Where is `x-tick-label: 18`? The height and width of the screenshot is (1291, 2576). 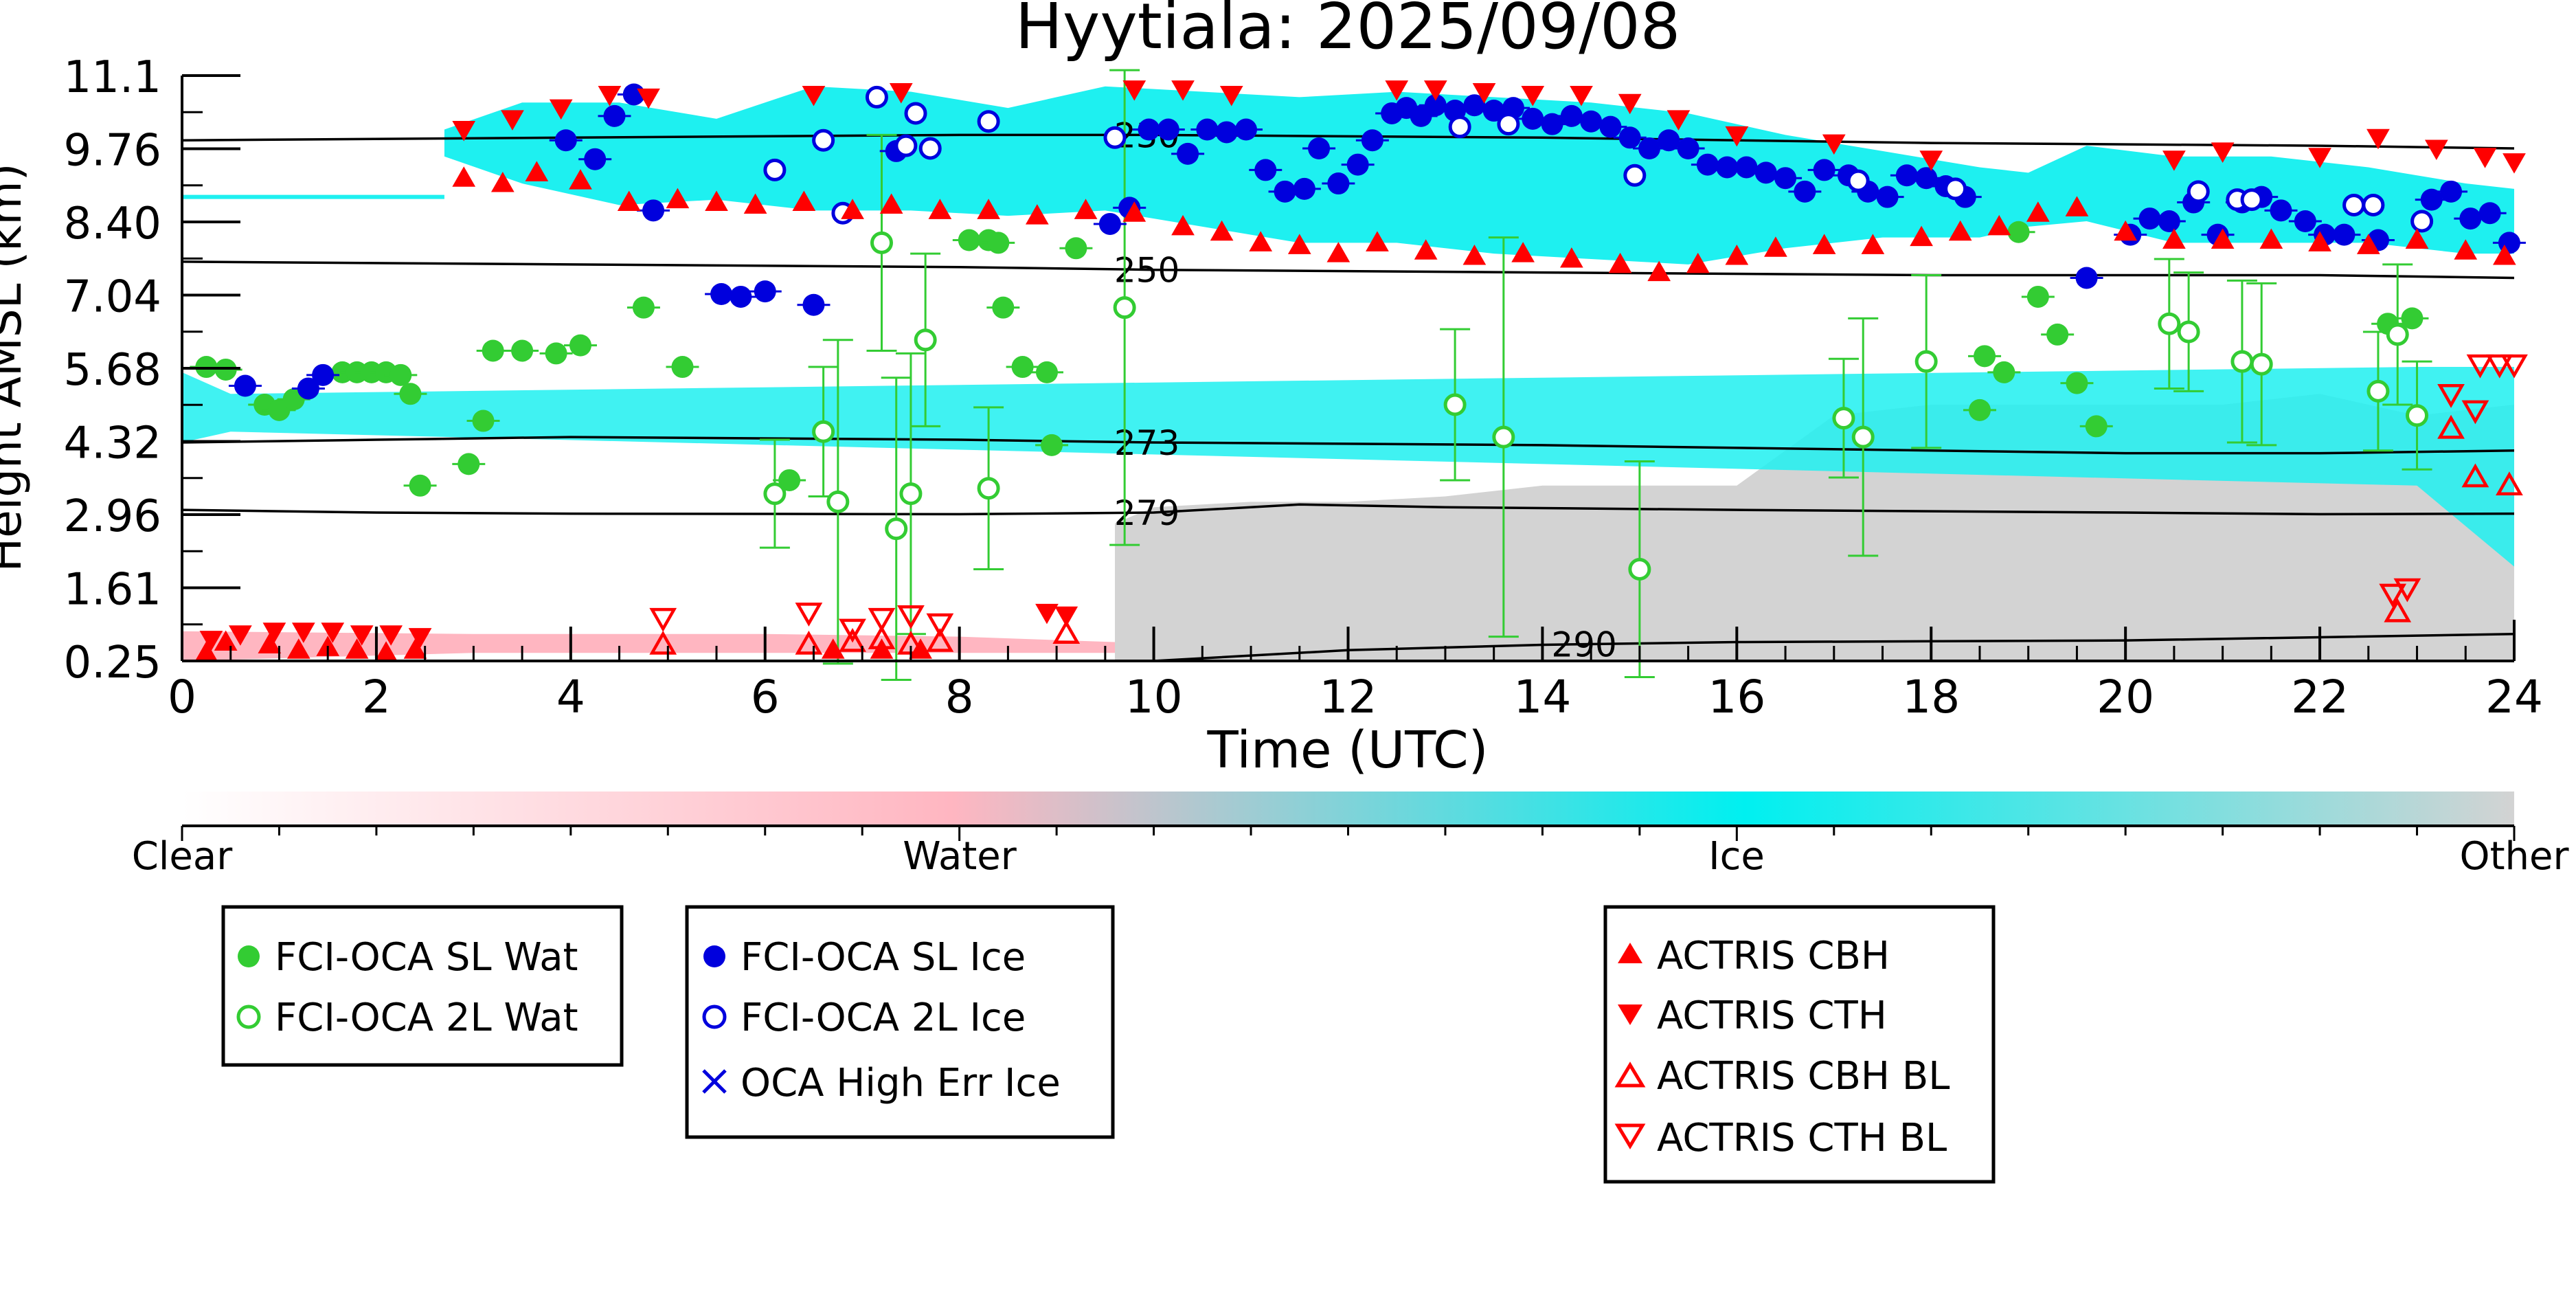
x-tick-label: 18 is located at coordinates (1931, 697).